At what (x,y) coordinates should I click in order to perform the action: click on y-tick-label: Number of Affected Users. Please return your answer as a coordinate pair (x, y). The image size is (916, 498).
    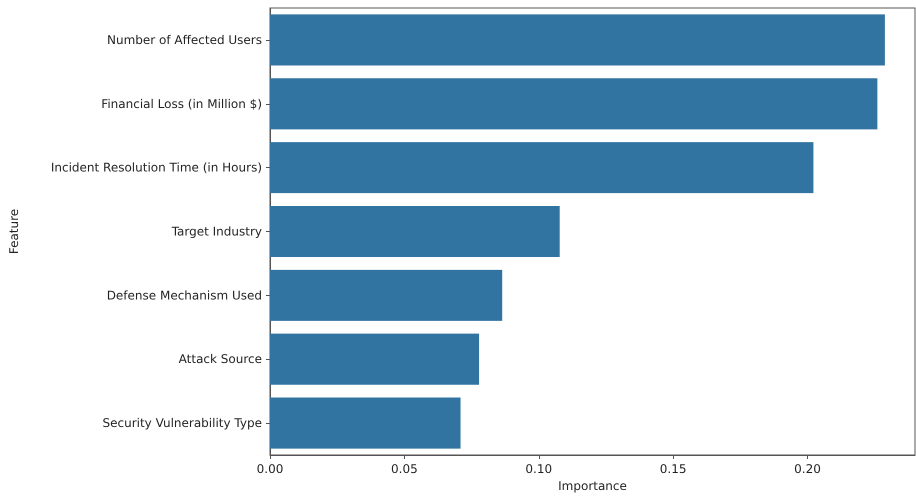
    Looking at the image, I should click on (184, 39).